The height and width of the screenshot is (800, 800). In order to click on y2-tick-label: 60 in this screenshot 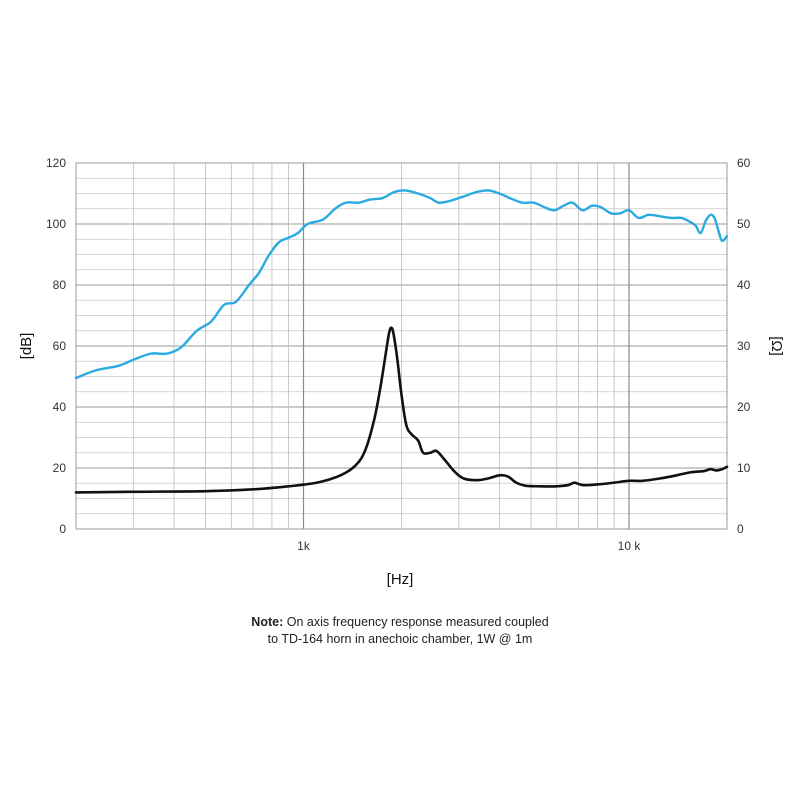, I will do `click(744, 163)`.